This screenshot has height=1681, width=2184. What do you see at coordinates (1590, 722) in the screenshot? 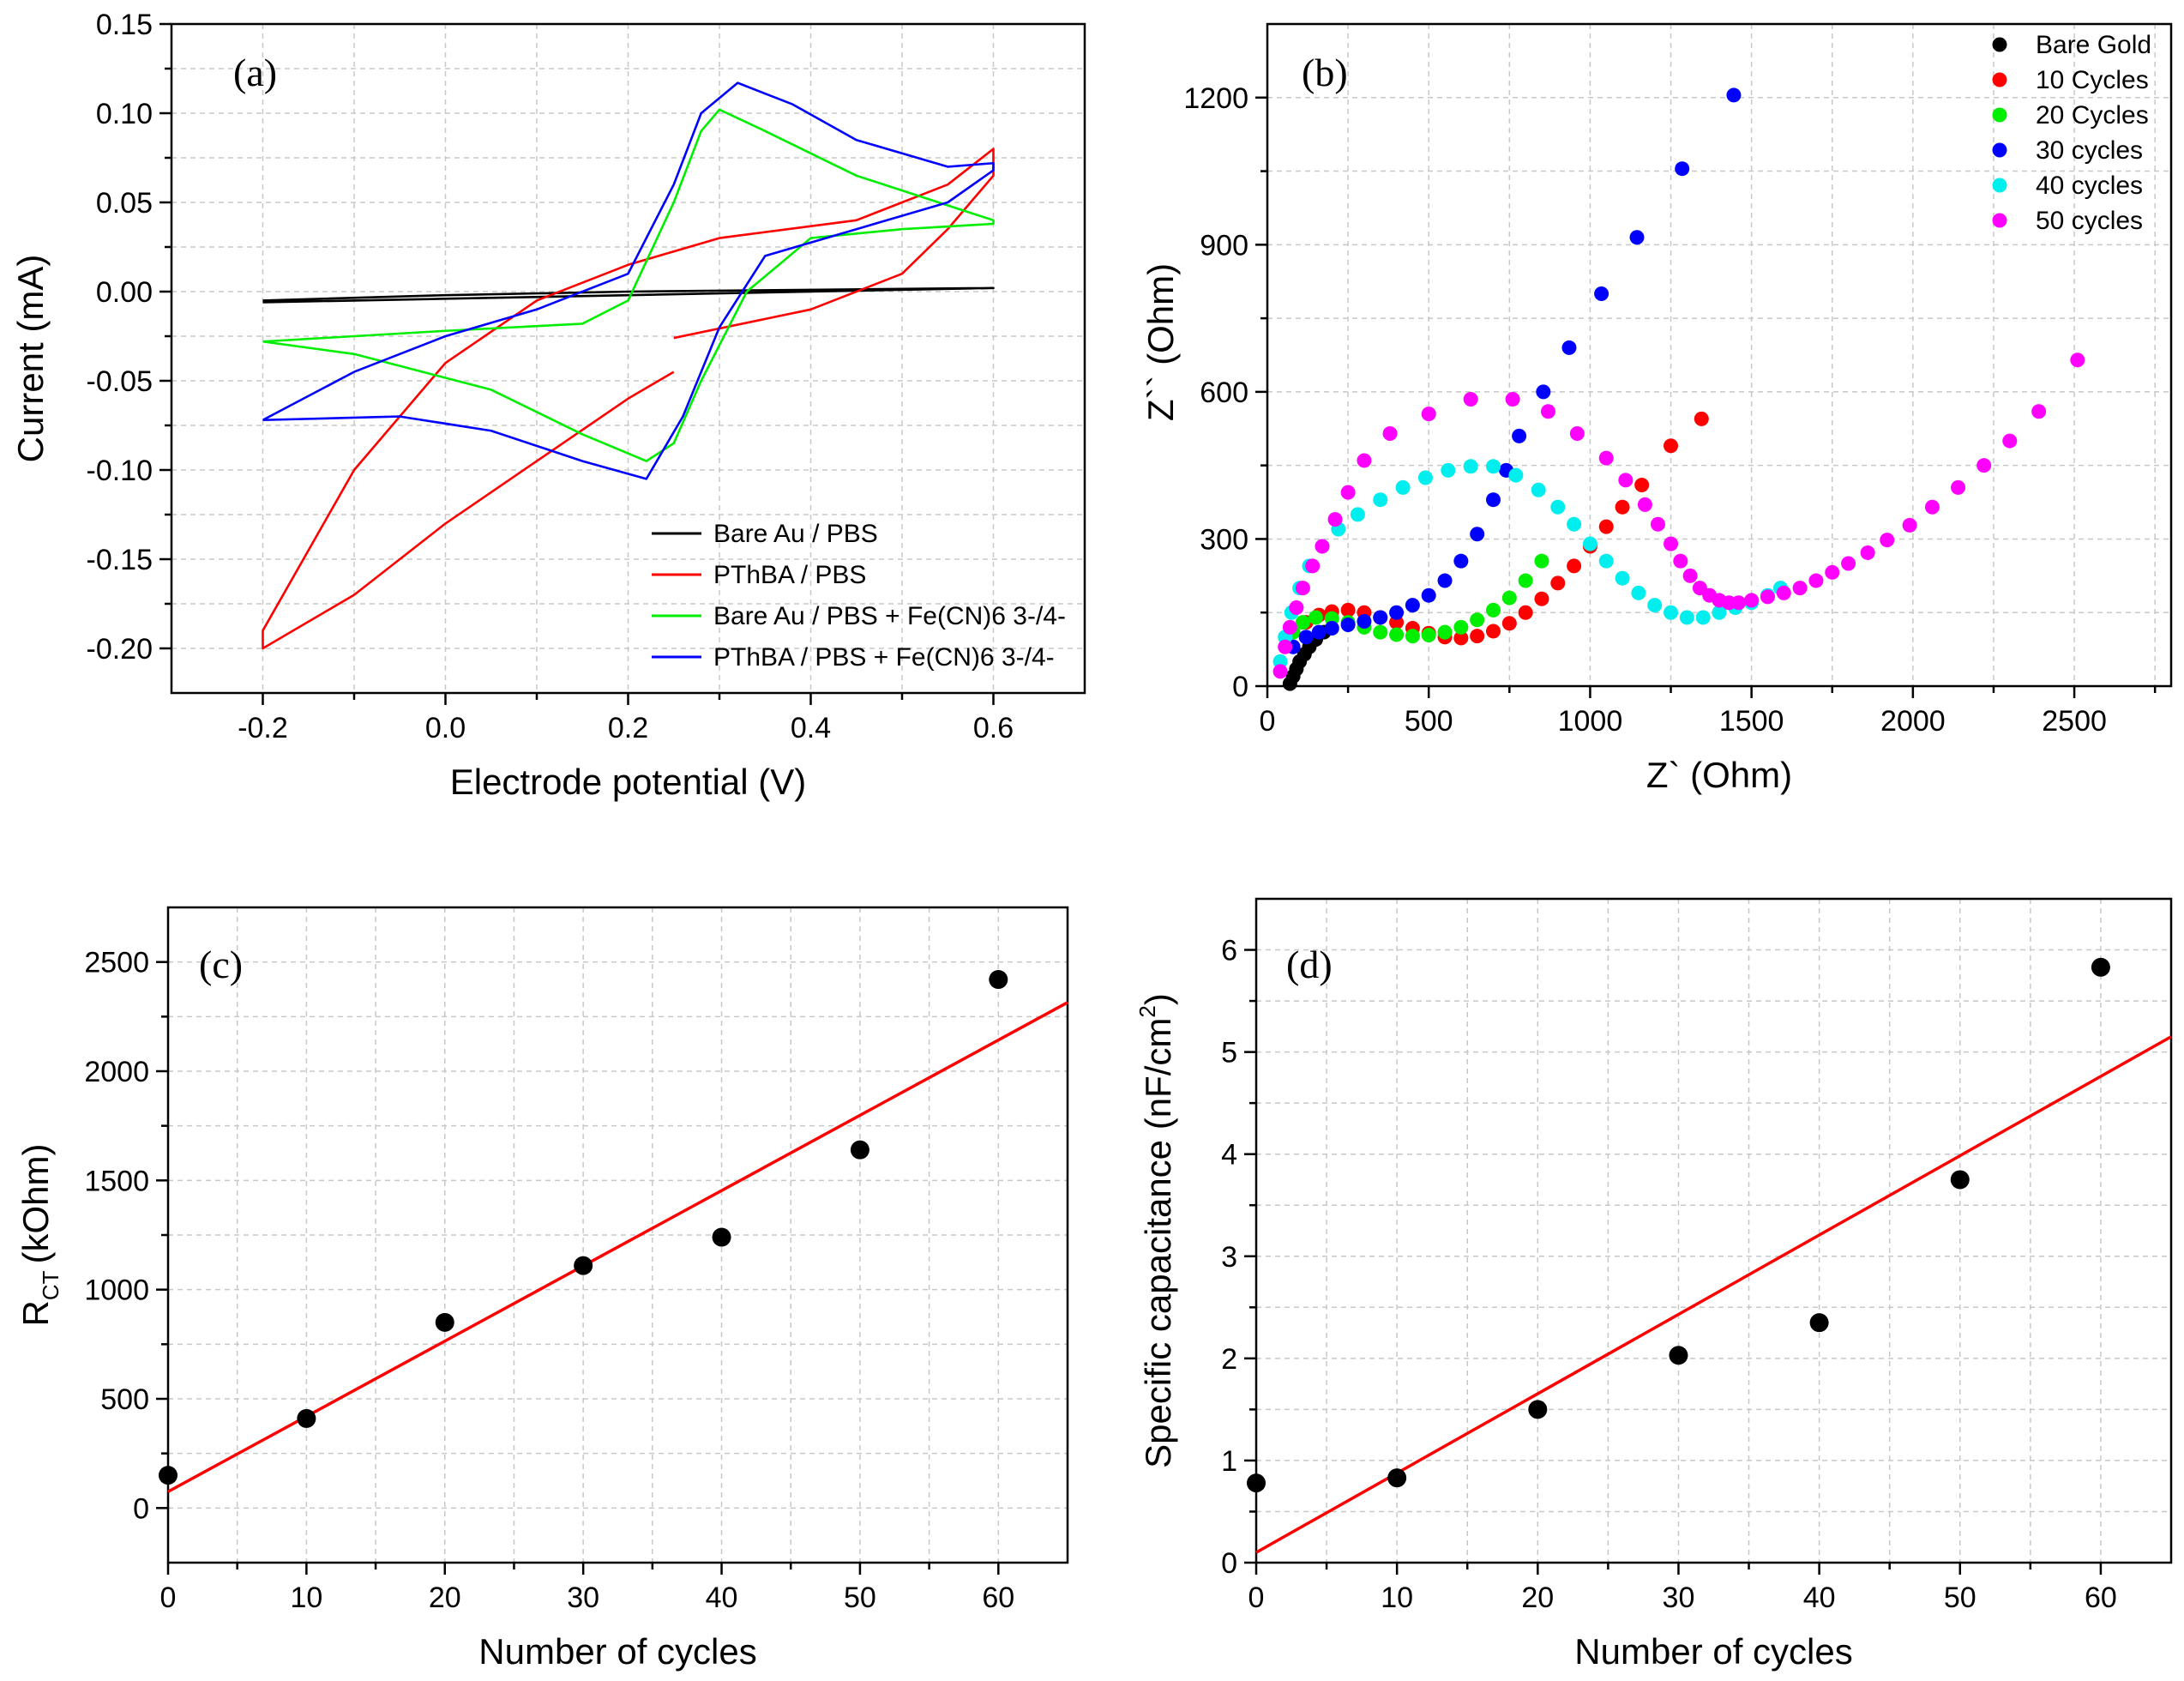
I see `x-tick-label: 1000` at bounding box center [1590, 722].